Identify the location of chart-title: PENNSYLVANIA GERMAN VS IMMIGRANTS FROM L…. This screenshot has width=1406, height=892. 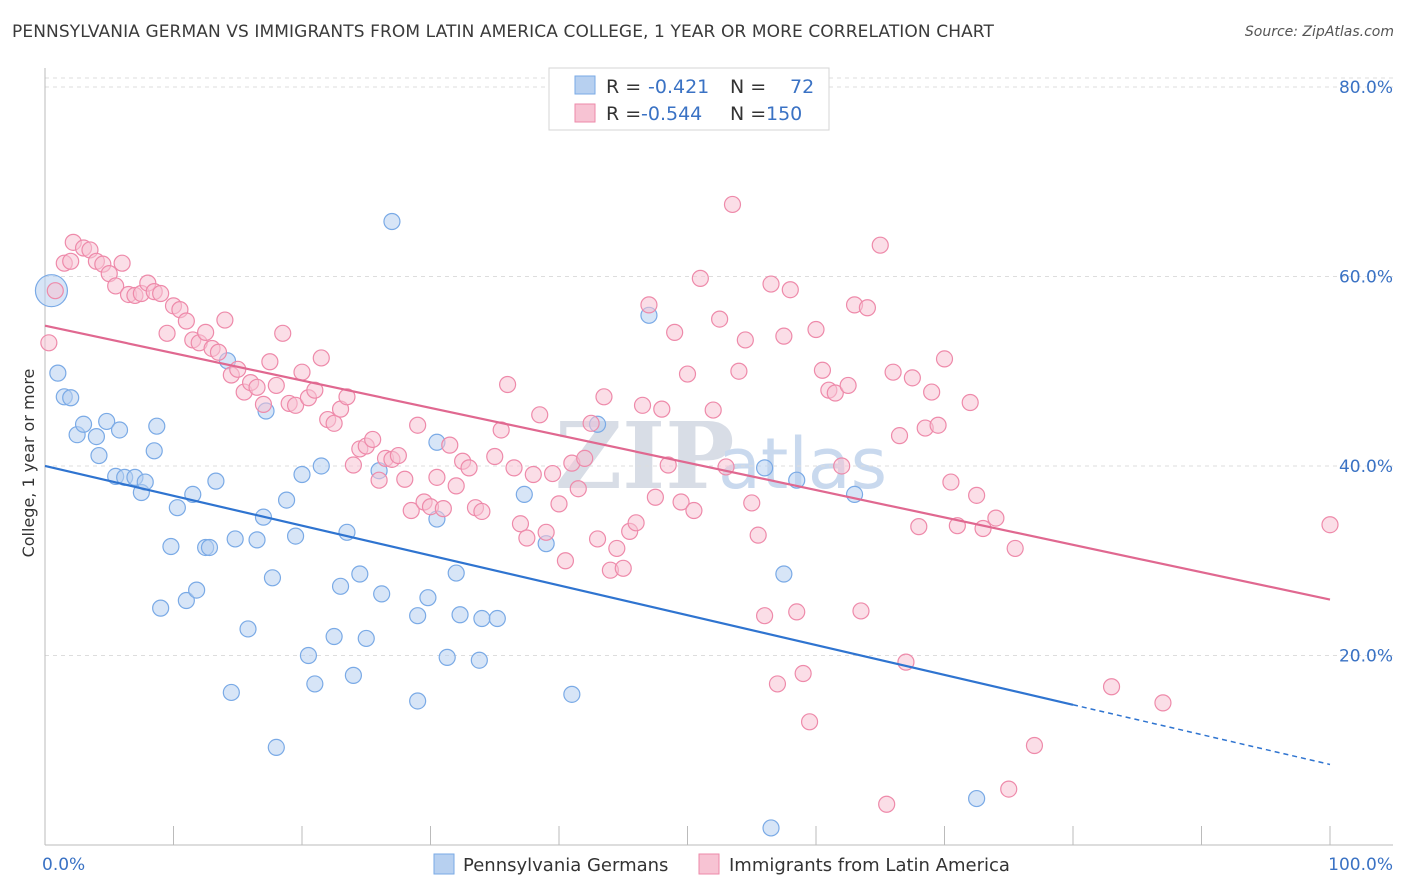
(503, 32).